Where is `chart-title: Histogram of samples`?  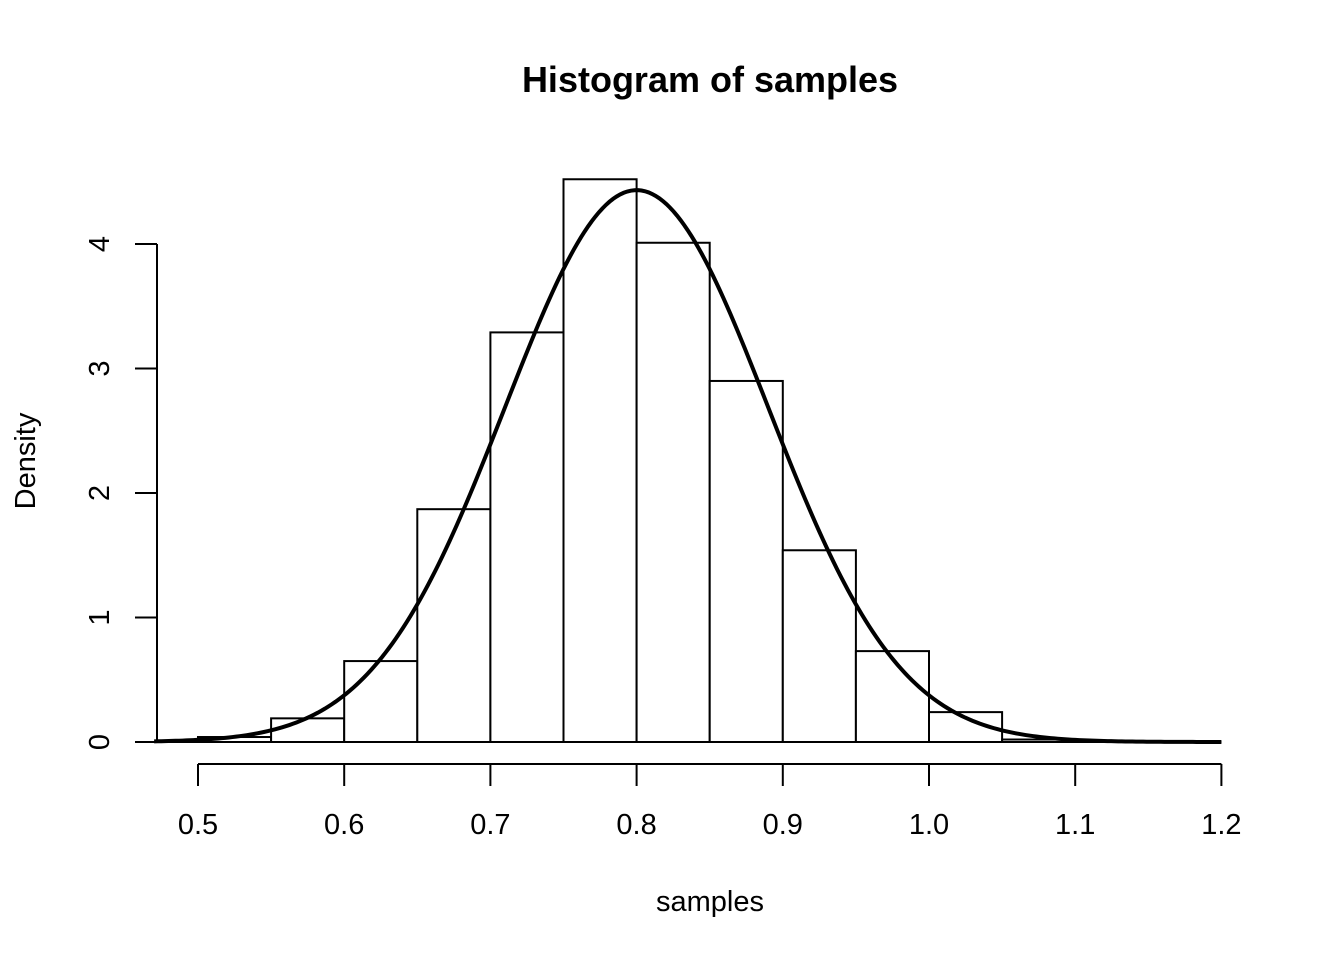
chart-title: Histogram of samples is located at coordinates (710, 79).